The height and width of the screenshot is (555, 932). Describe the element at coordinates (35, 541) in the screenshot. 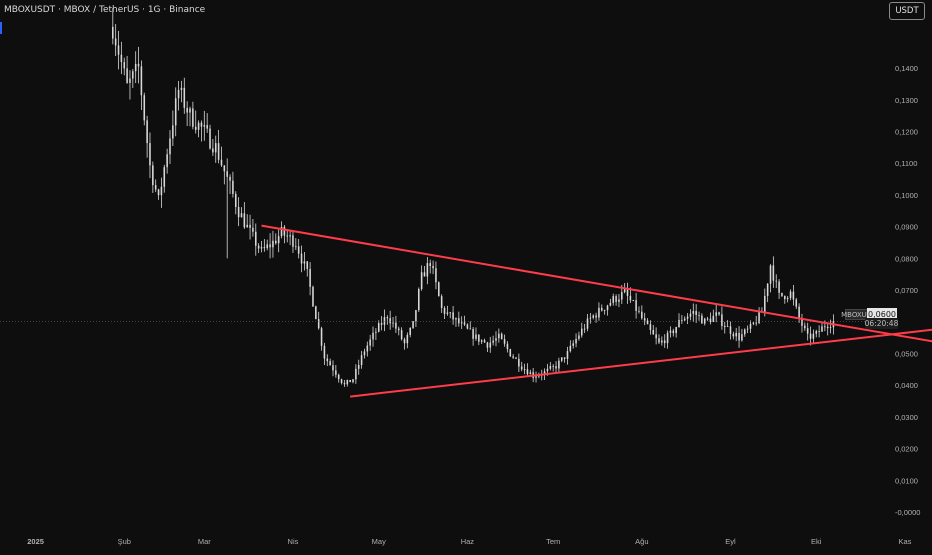

I see `x-tick-label: 2025` at that location.